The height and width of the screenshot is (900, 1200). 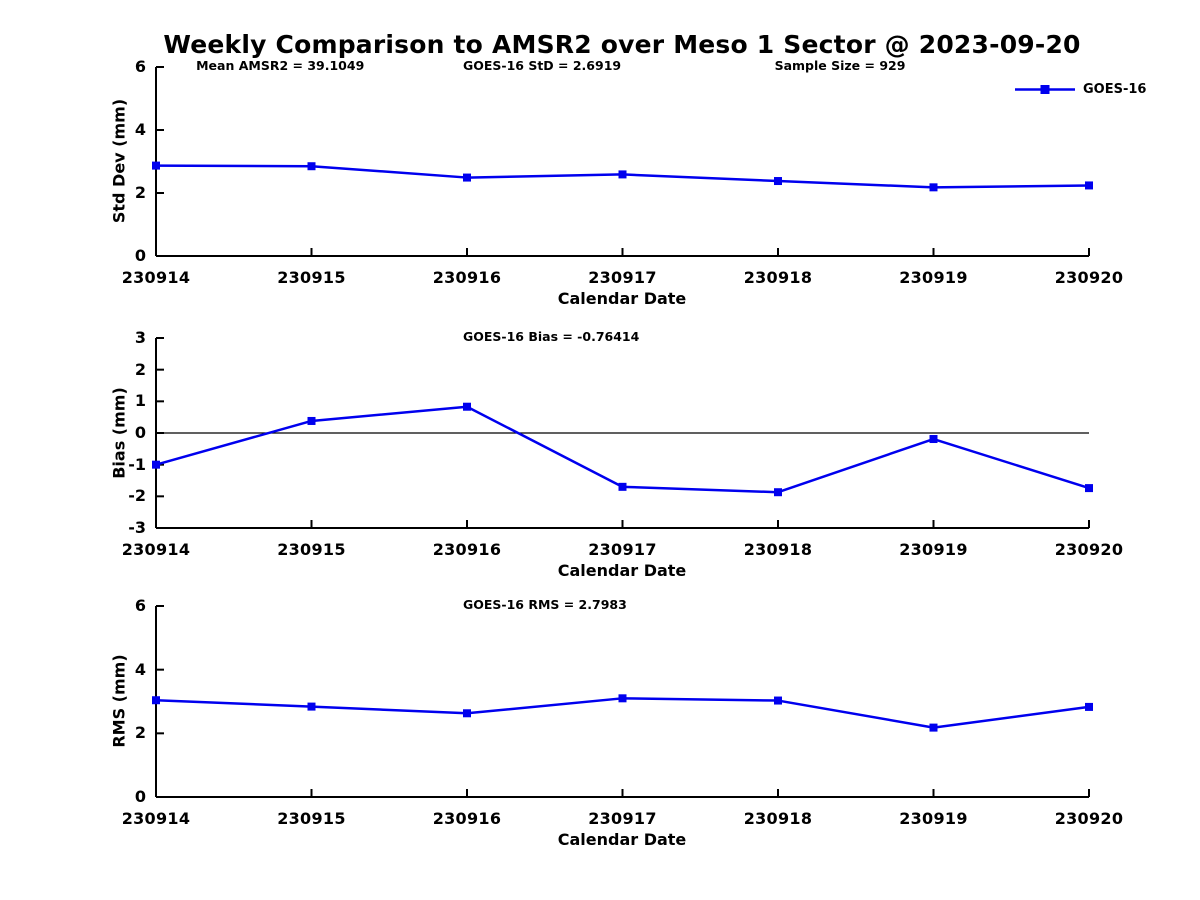 What do you see at coordinates (137, 496) in the screenshot?
I see `y-tick-label: -2` at bounding box center [137, 496].